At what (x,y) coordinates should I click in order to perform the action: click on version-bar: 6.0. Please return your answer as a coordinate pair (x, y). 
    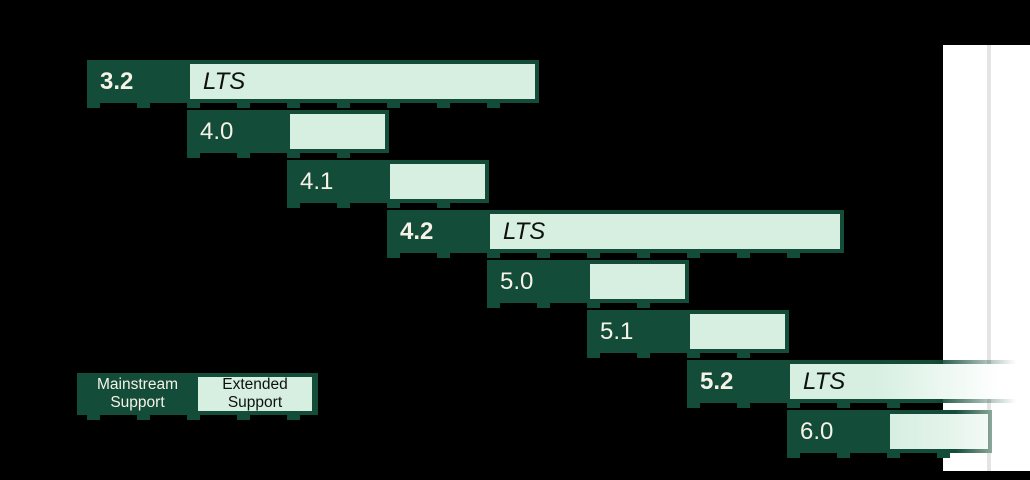
    Looking at the image, I should click on (889, 431).